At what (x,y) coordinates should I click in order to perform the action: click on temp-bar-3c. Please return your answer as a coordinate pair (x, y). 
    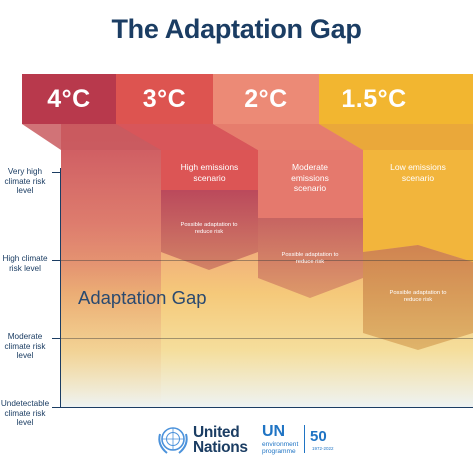
    Looking at the image, I should click on (164, 99).